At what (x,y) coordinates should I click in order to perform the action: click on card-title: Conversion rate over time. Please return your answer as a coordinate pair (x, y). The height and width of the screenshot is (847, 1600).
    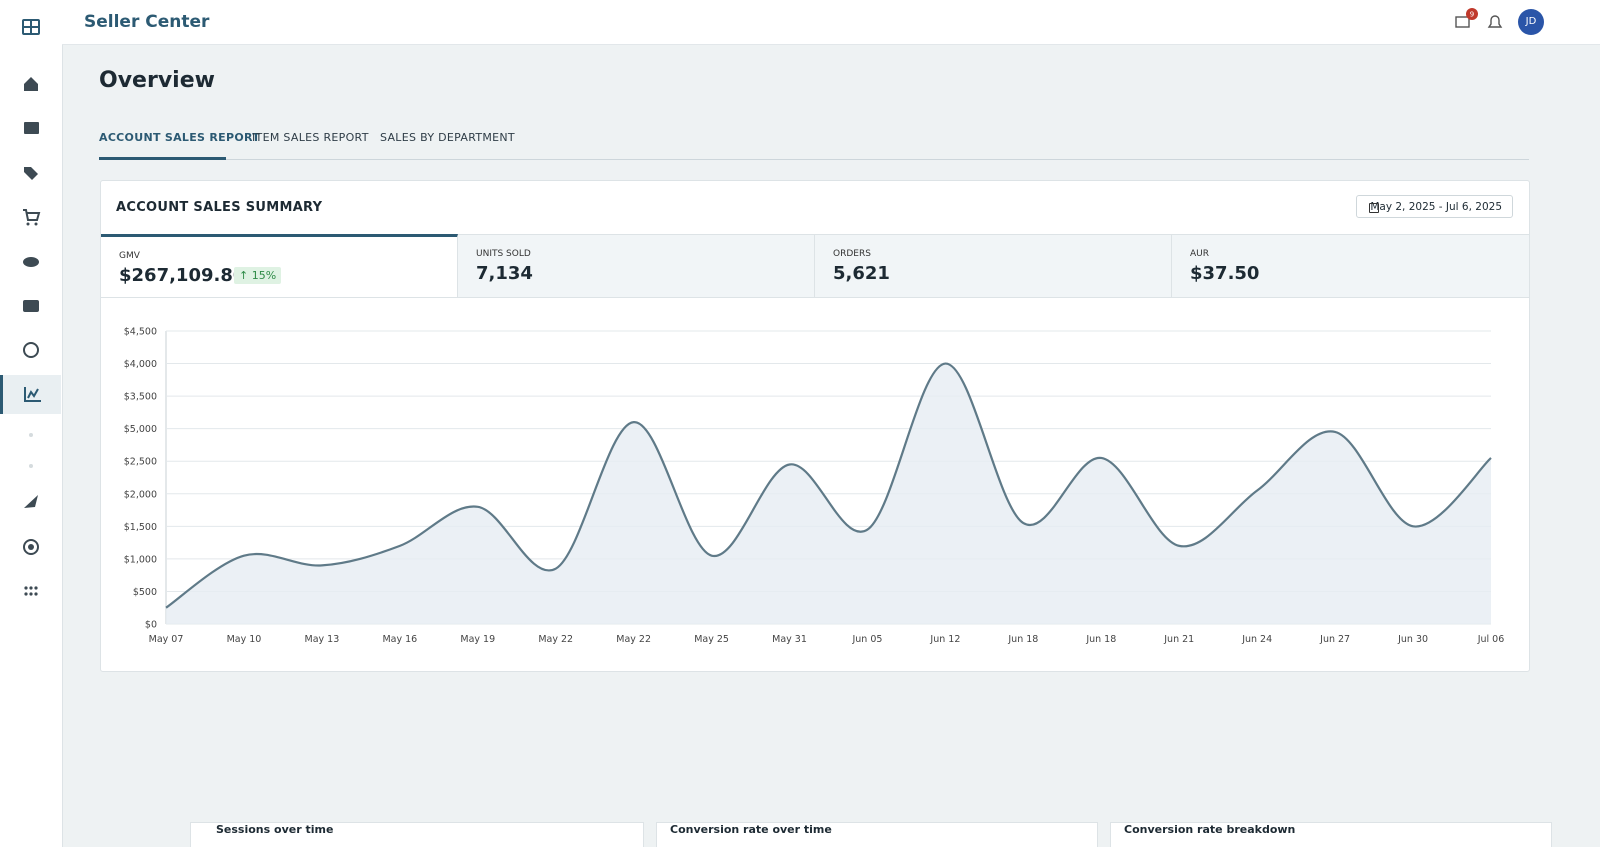
    Looking at the image, I should click on (751, 829).